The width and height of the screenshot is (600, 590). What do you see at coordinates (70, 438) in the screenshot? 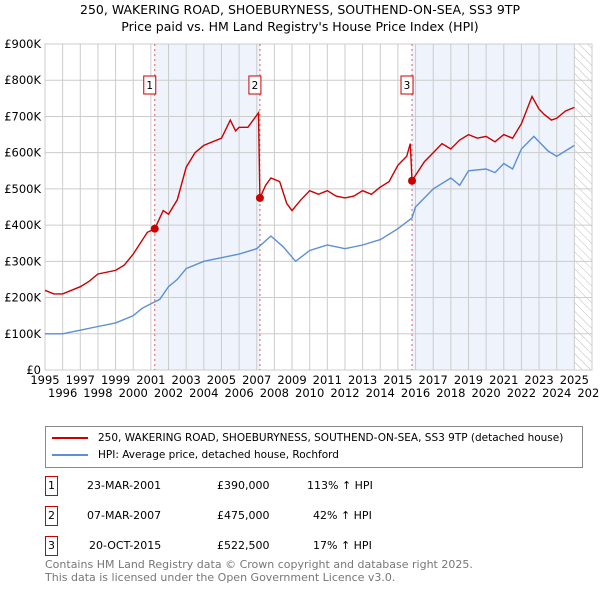
I see `legend-swatch-property` at bounding box center [70, 438].